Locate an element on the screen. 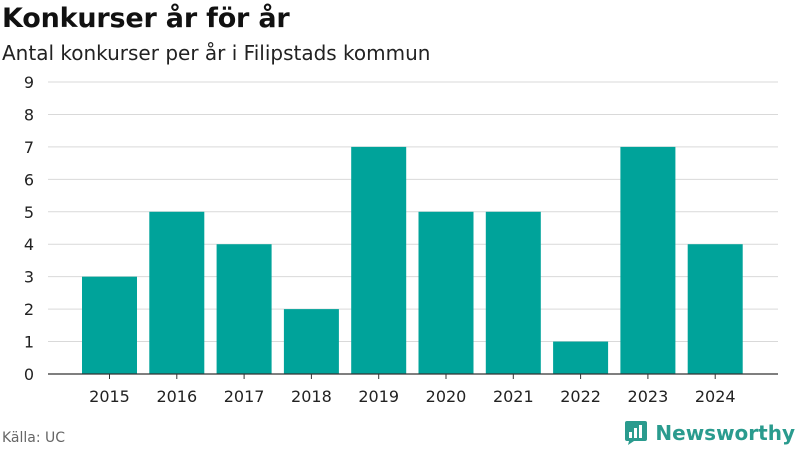  newsworthy-logo: Newsworthy is located at coordinates (709, 433).